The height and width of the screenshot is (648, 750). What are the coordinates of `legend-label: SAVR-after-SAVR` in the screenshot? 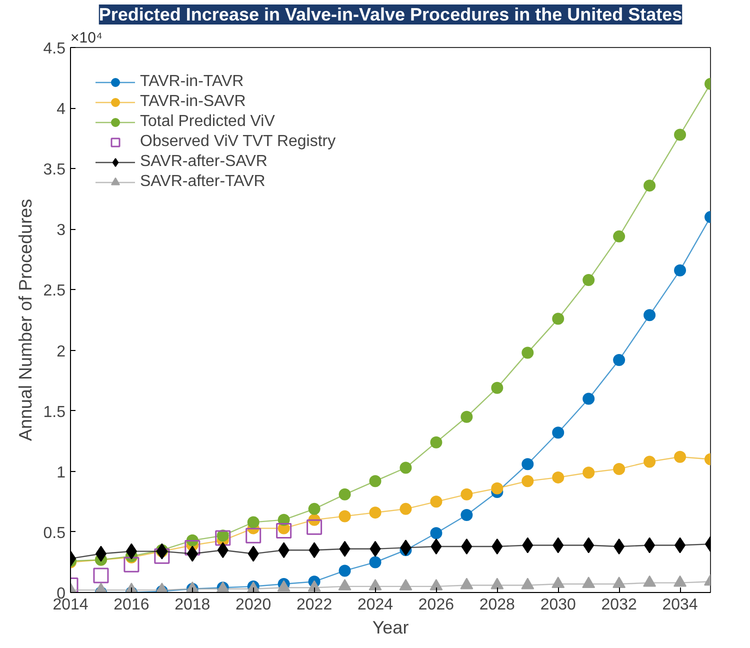 It's located at (204, 162).